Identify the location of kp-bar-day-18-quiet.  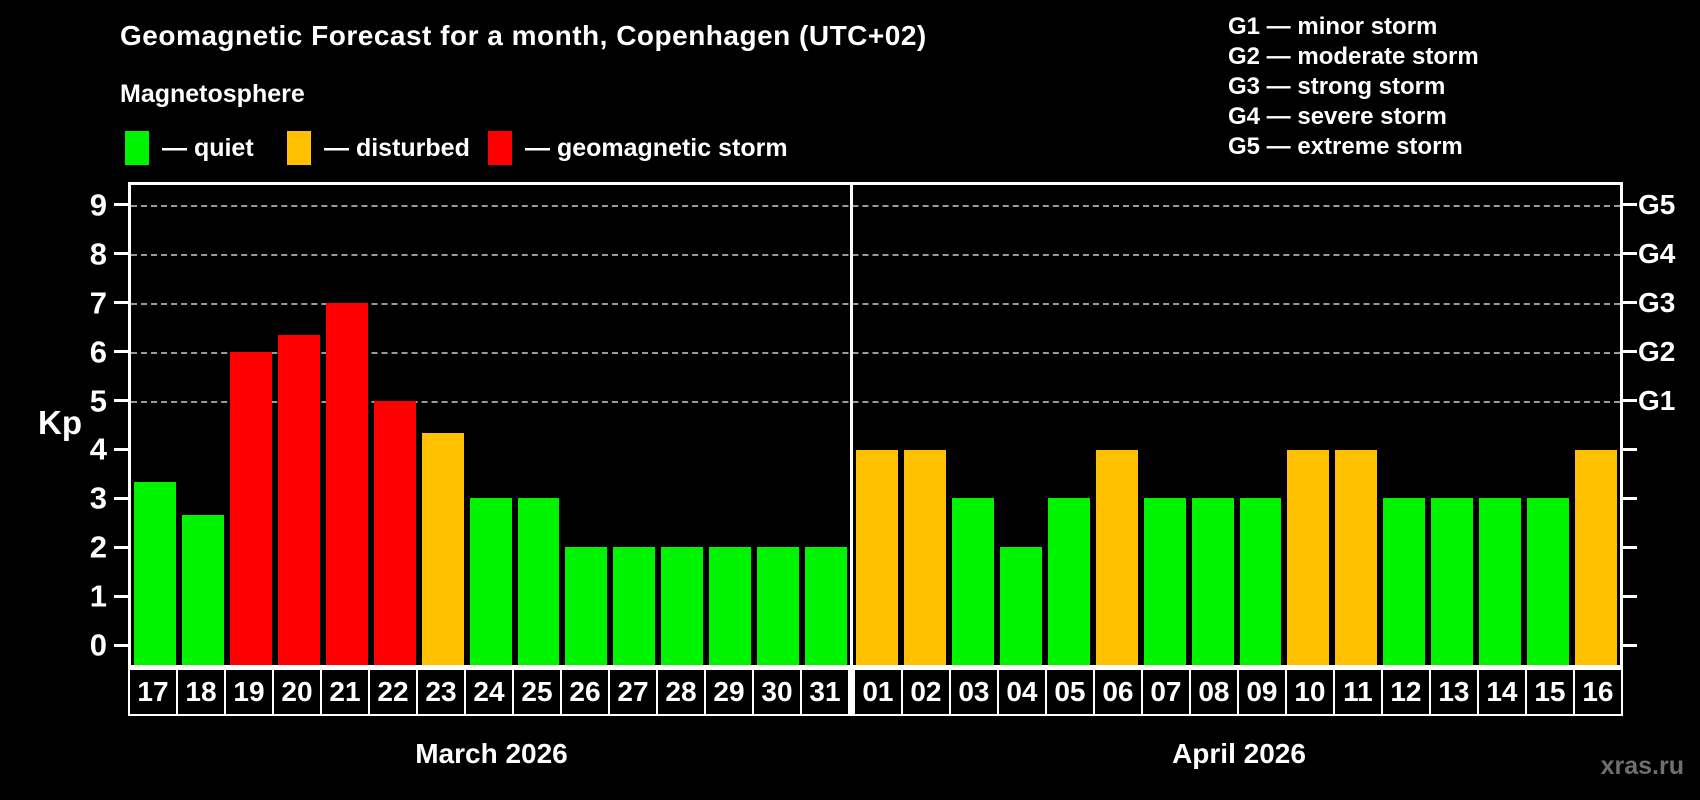
(202, 589).